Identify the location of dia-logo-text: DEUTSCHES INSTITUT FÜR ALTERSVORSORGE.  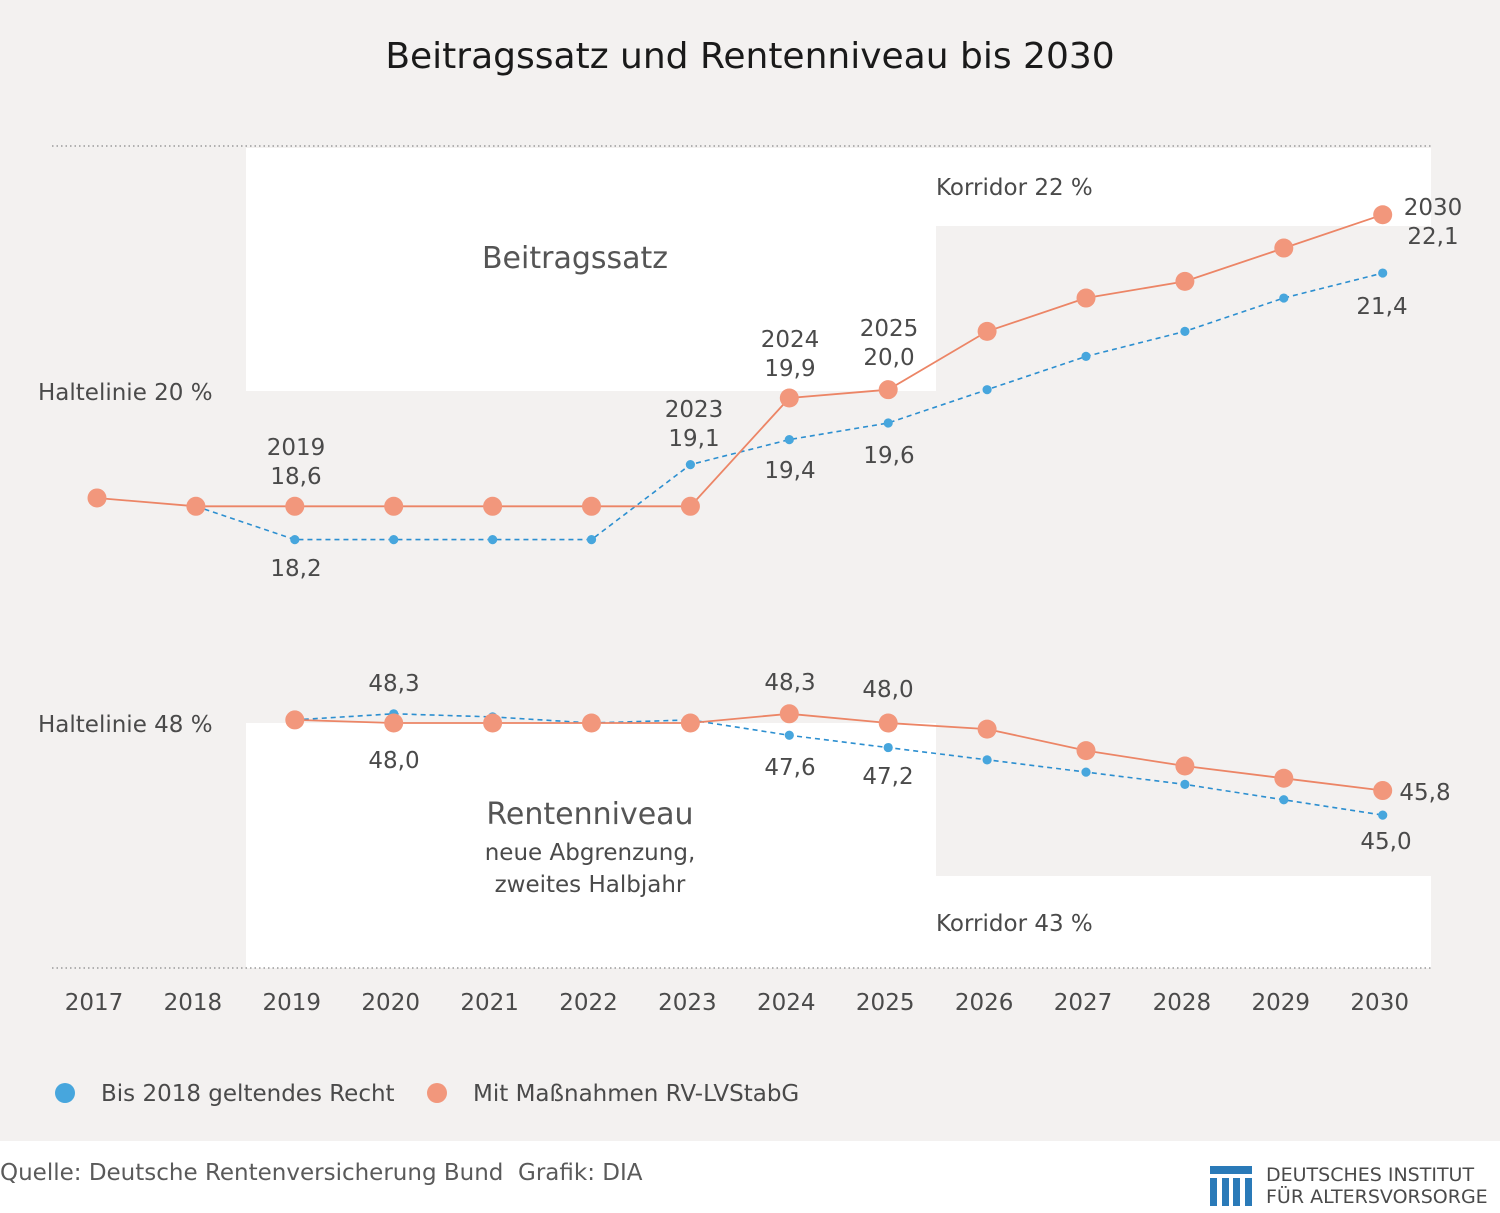
(1377, 1186).